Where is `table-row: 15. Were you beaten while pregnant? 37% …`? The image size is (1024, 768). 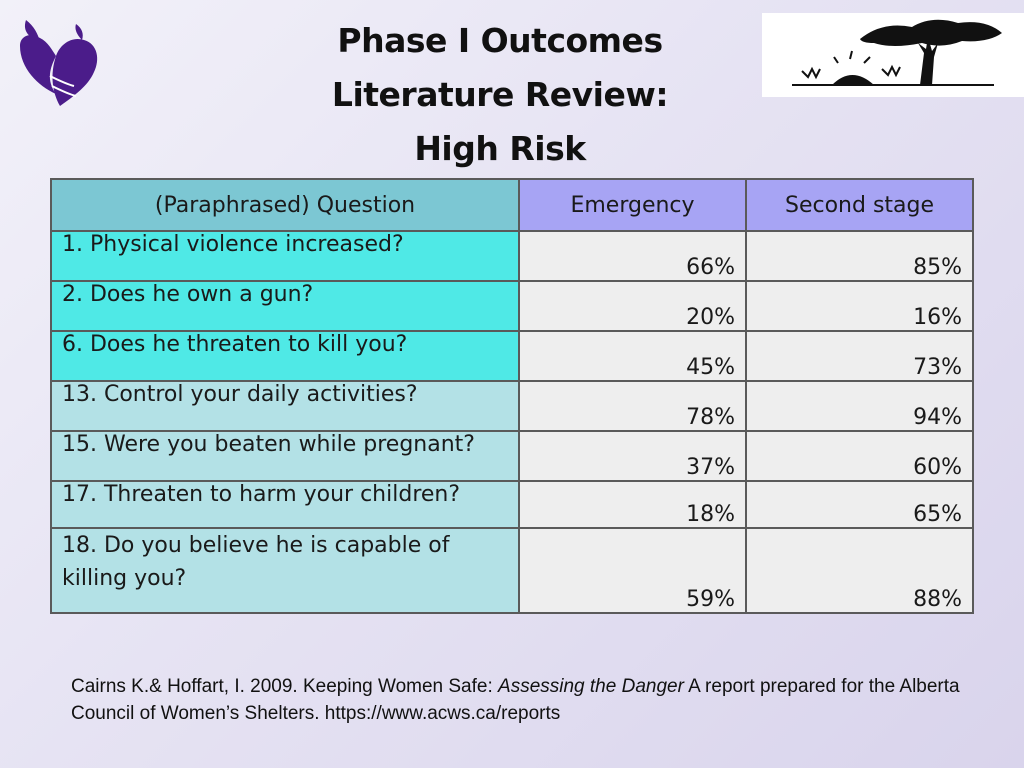 table-row: 15. Were you beaten while pregnant? 37% … is located at coordinates (512, 456).